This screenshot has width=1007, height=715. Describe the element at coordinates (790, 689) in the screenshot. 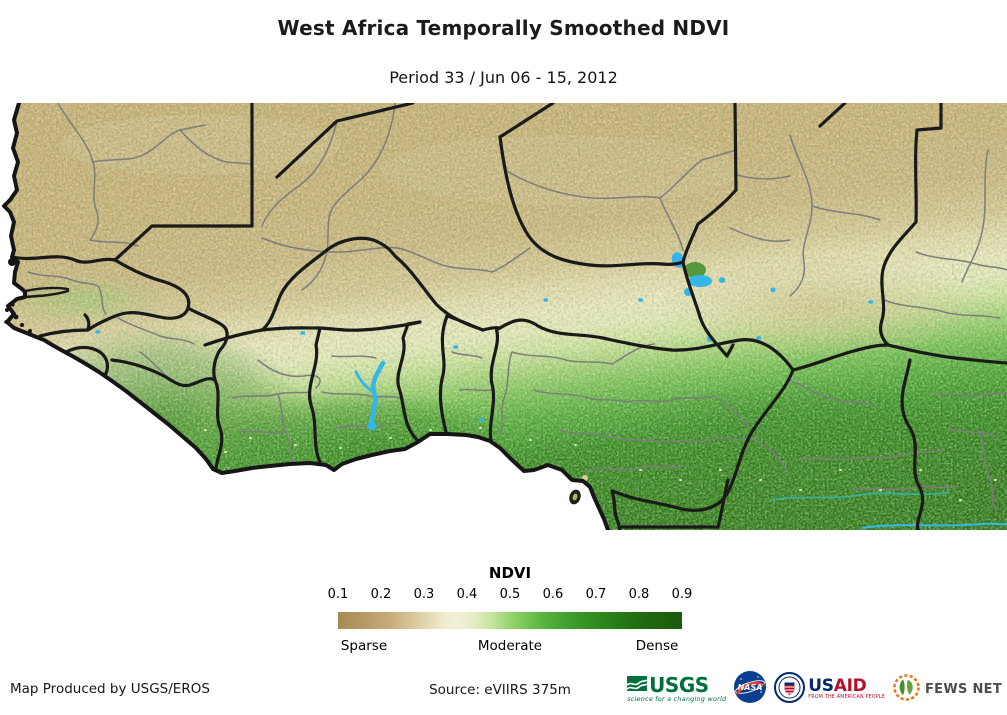

I see `usaid-seal-icon` at that location.